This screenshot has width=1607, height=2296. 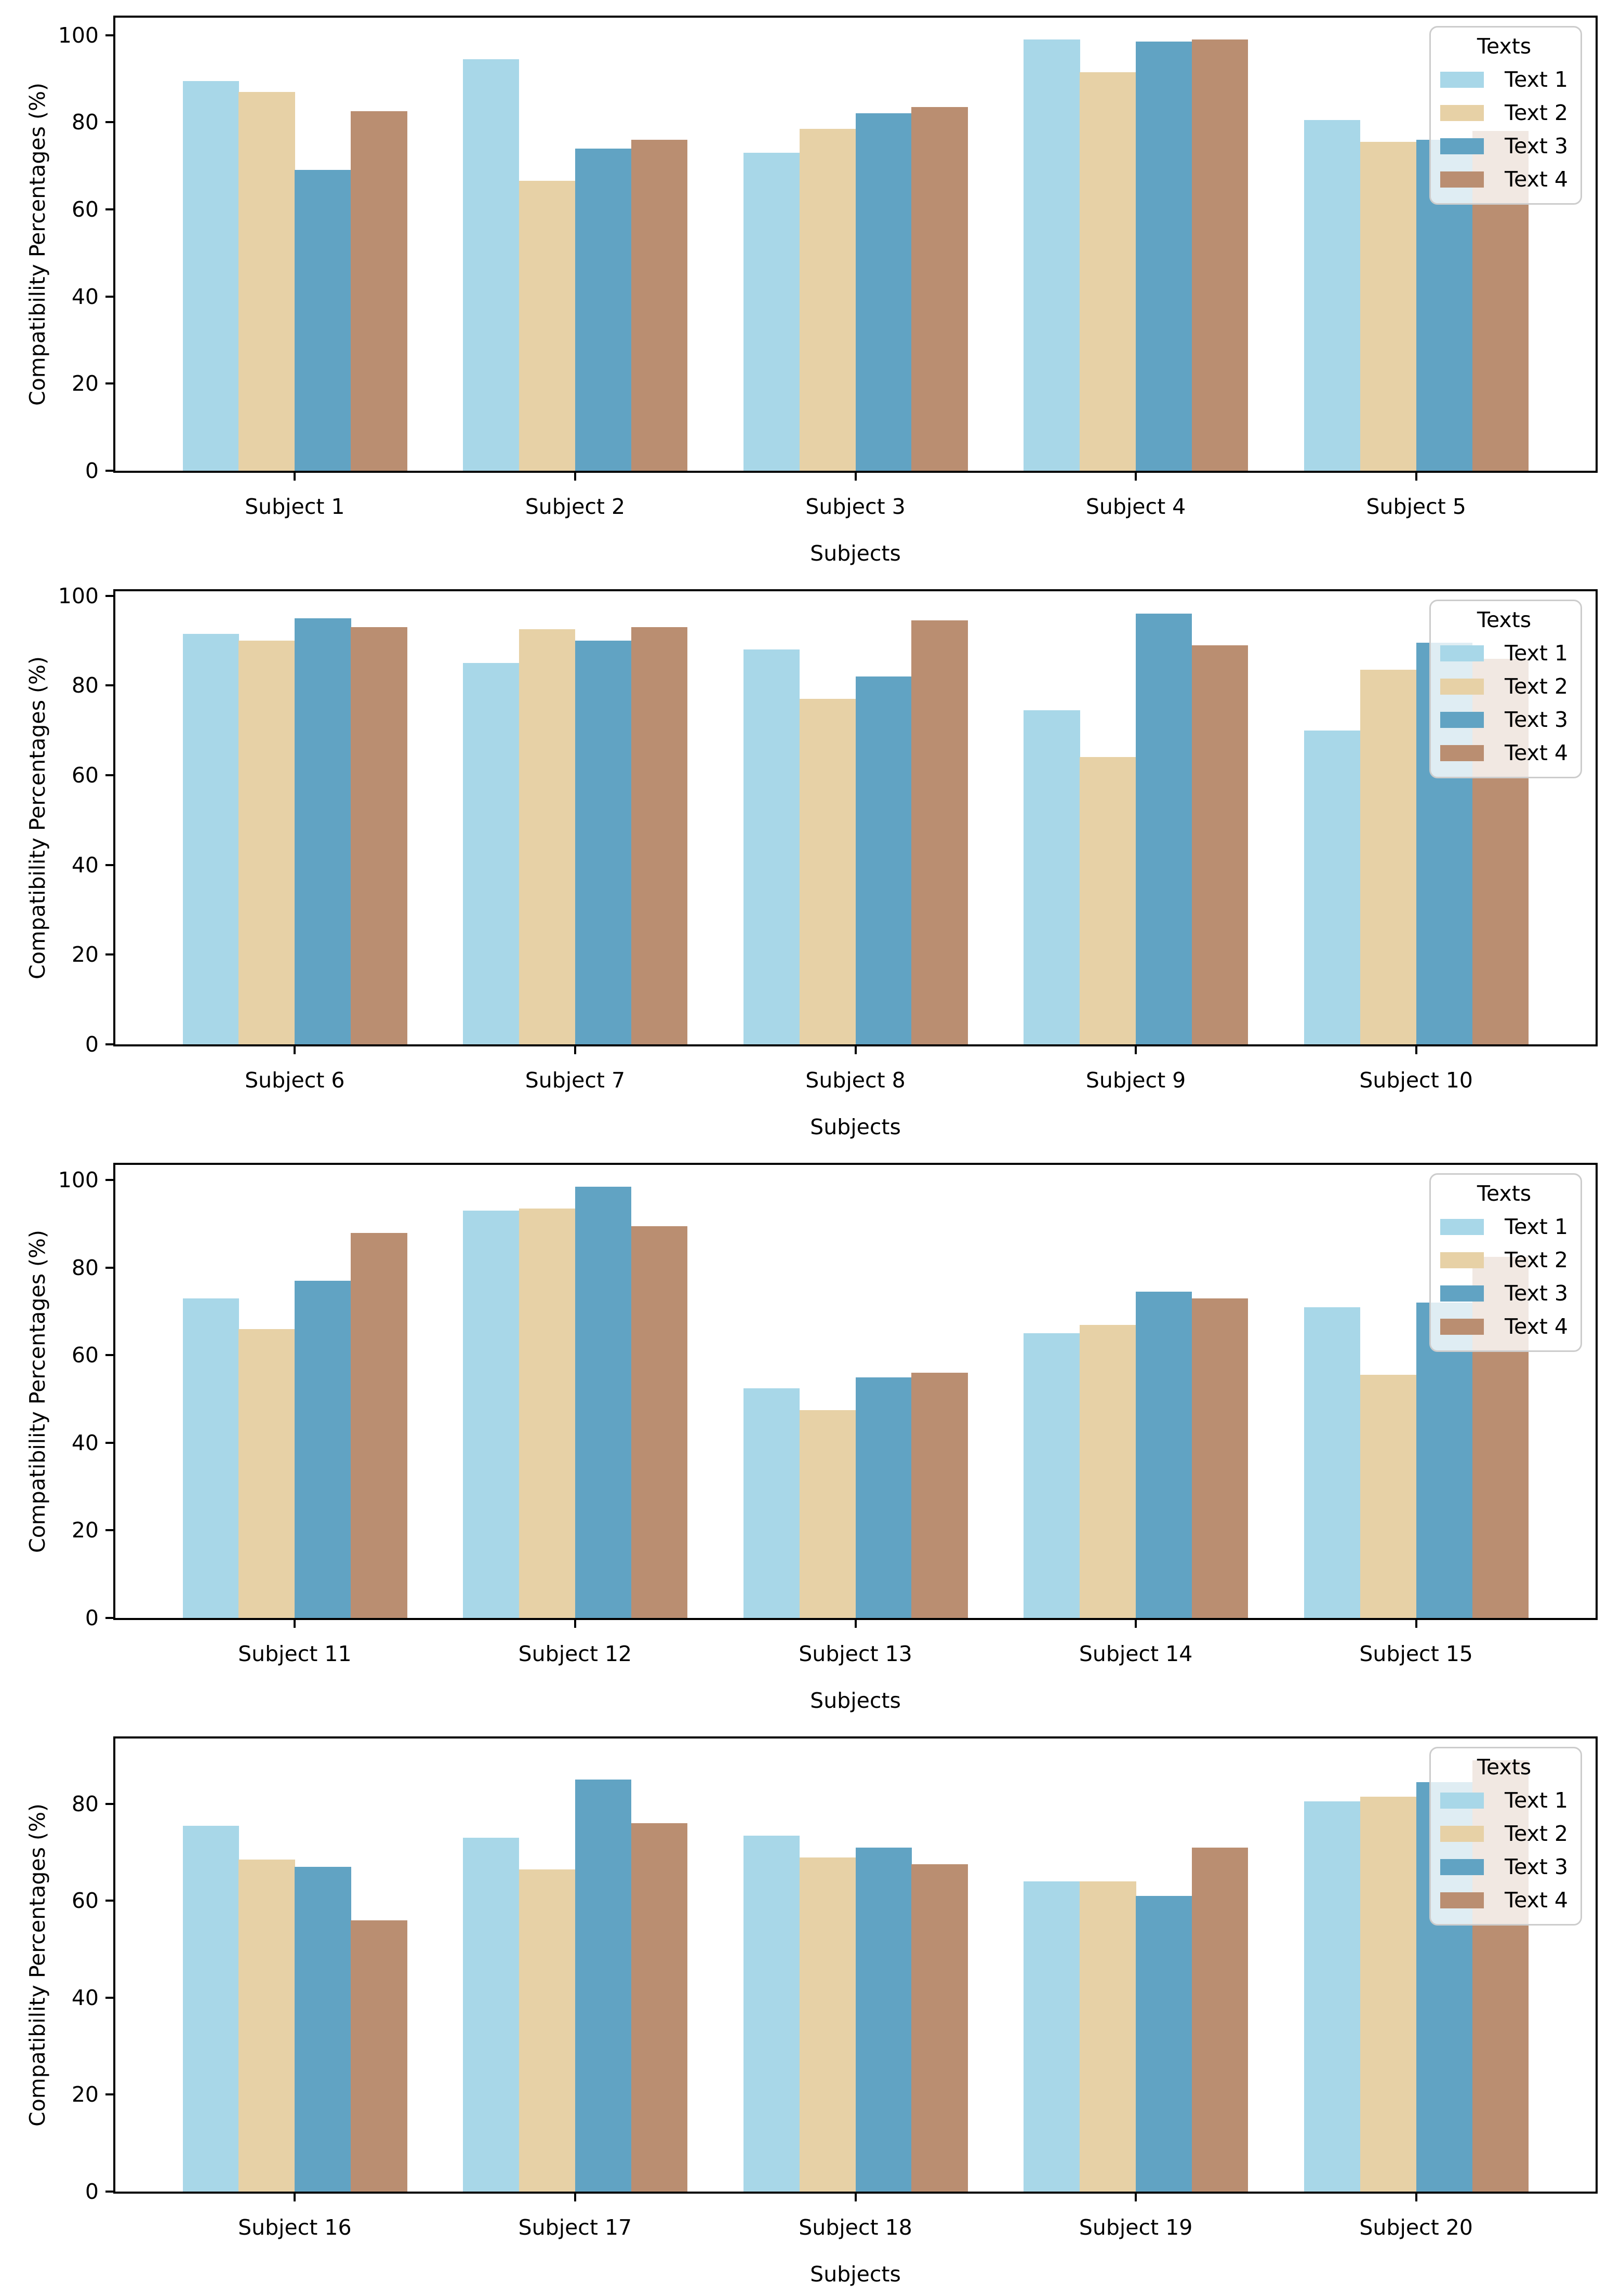 What do you see at coordinates (855, 1080) in the screenshot?
I see `x-tick-label: Subject 8` at bounding box center [855, 1080].